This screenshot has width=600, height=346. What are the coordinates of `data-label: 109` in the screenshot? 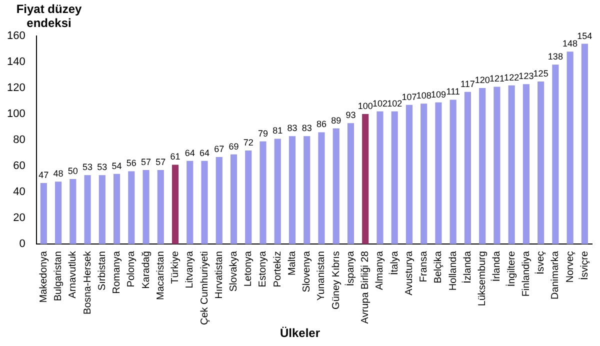 It's located at (438, 94).